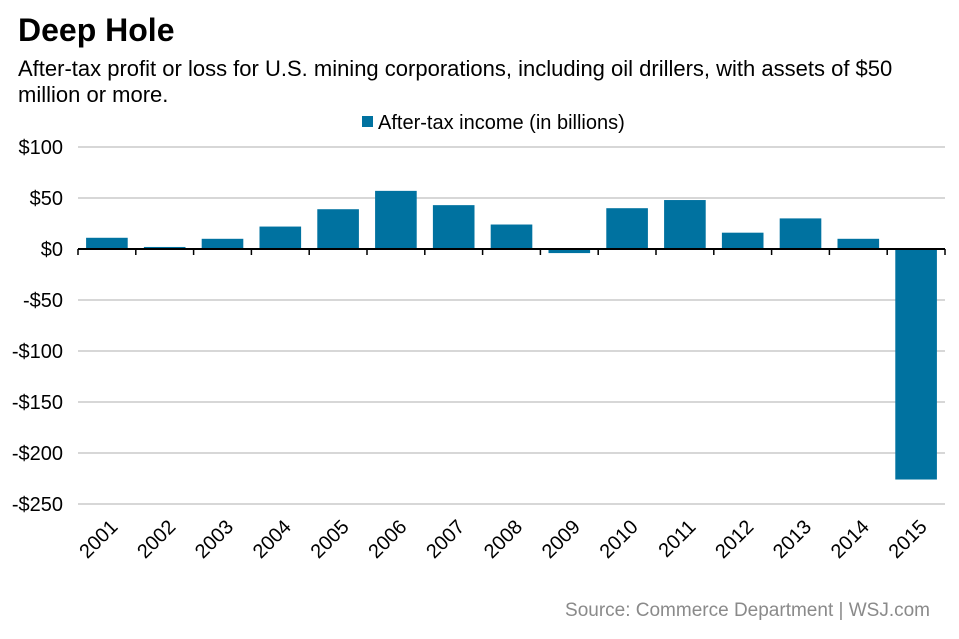 The width and height of the screenshot is (959, 639). I want to click on chart-title: Deep Hole, so click(96, 30).